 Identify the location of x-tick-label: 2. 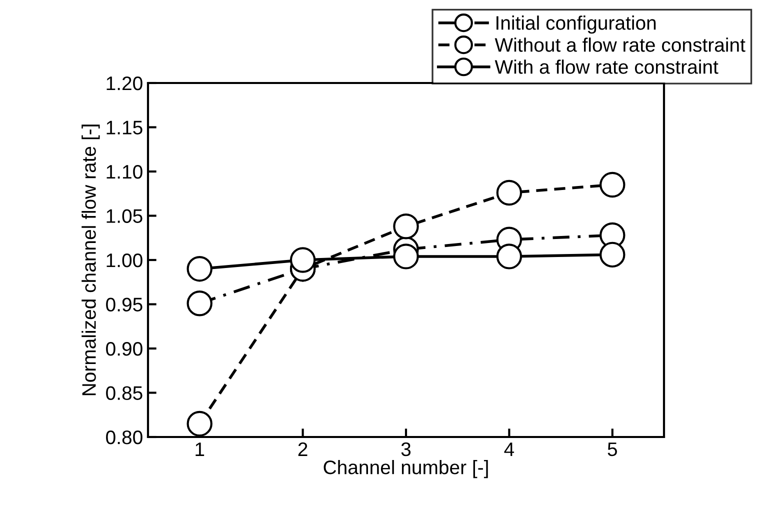
(303, 449).